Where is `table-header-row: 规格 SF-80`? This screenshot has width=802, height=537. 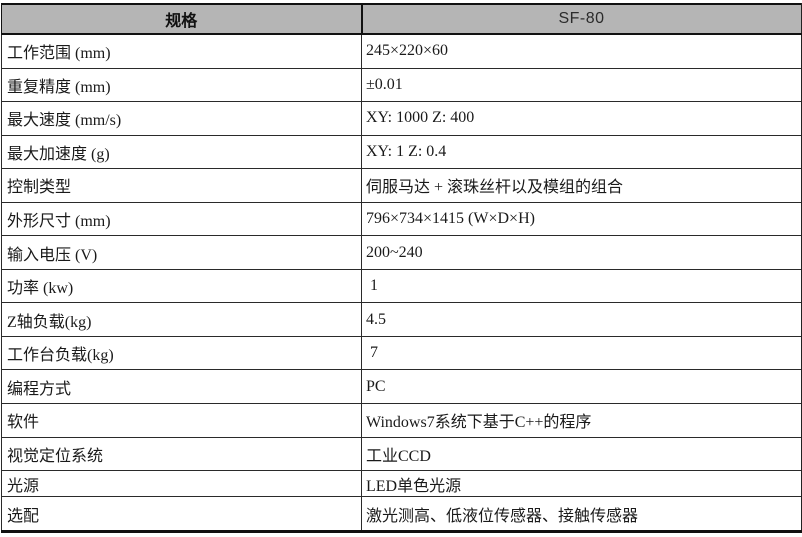
table-header-row: 规格 SF-80 is located at coordinates (401, 19).